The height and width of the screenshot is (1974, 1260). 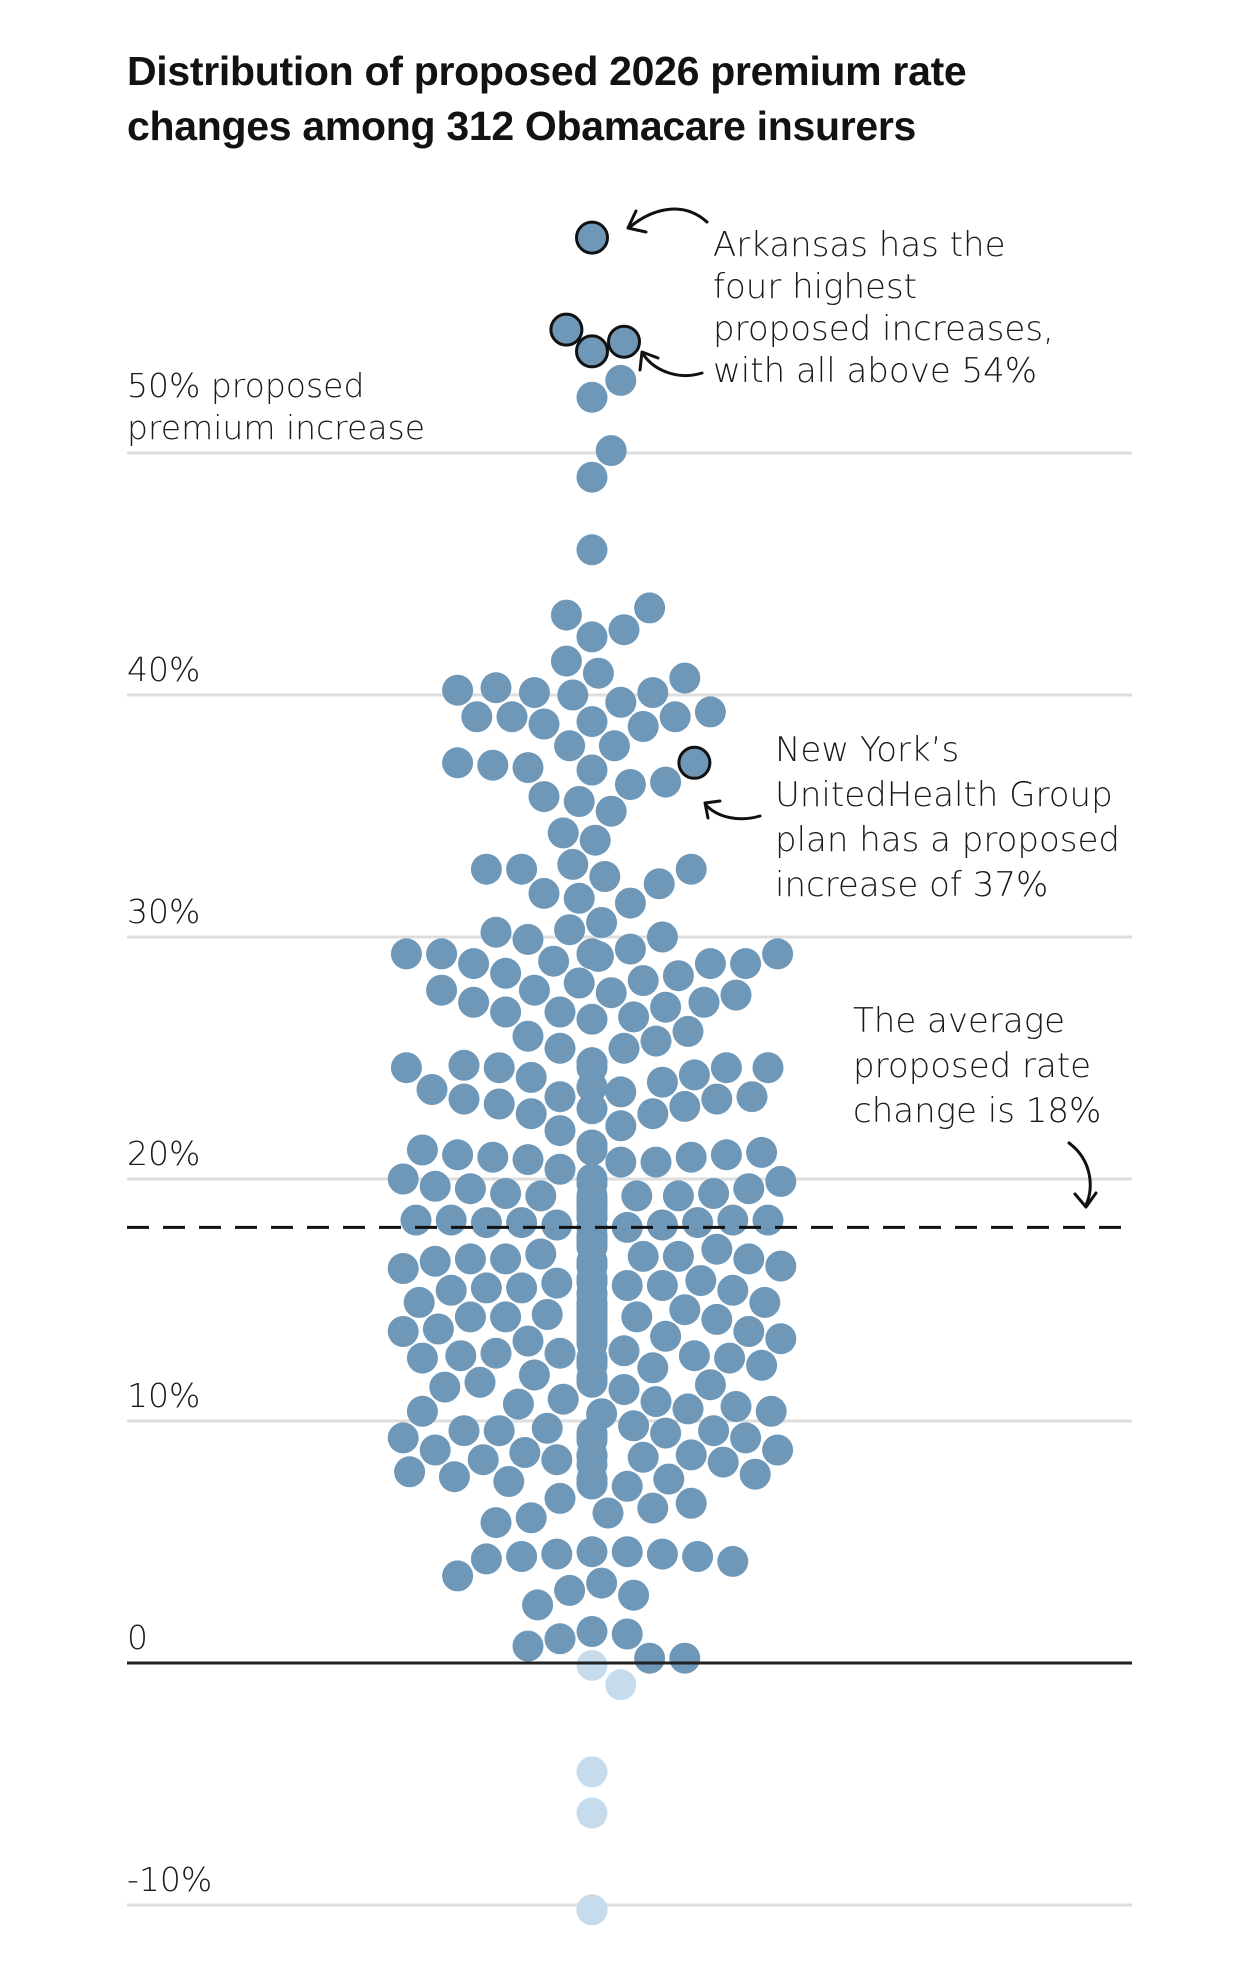 What do you see at coordinates (163, 1153) in the screenshot?
I see `y-tick-label: 20%` at bounding box center [163, 1153].